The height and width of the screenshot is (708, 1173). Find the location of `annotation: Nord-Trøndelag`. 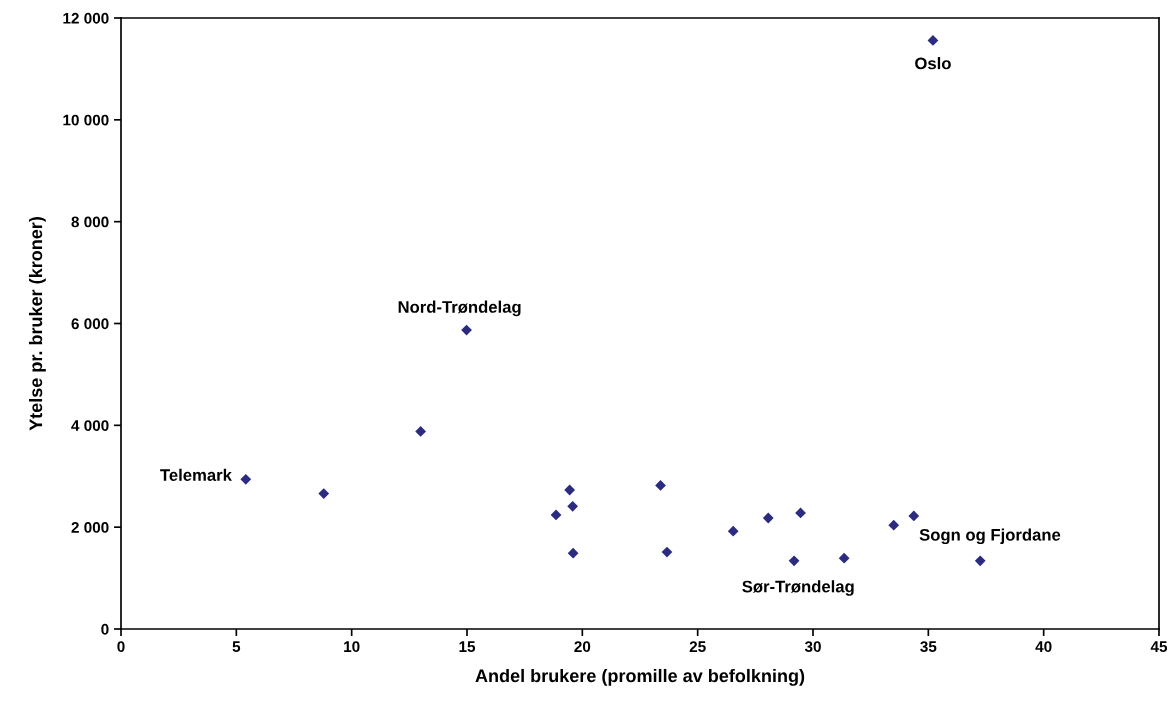

annotation: Nord-Trøndelag is located at coordinates (459, 308).